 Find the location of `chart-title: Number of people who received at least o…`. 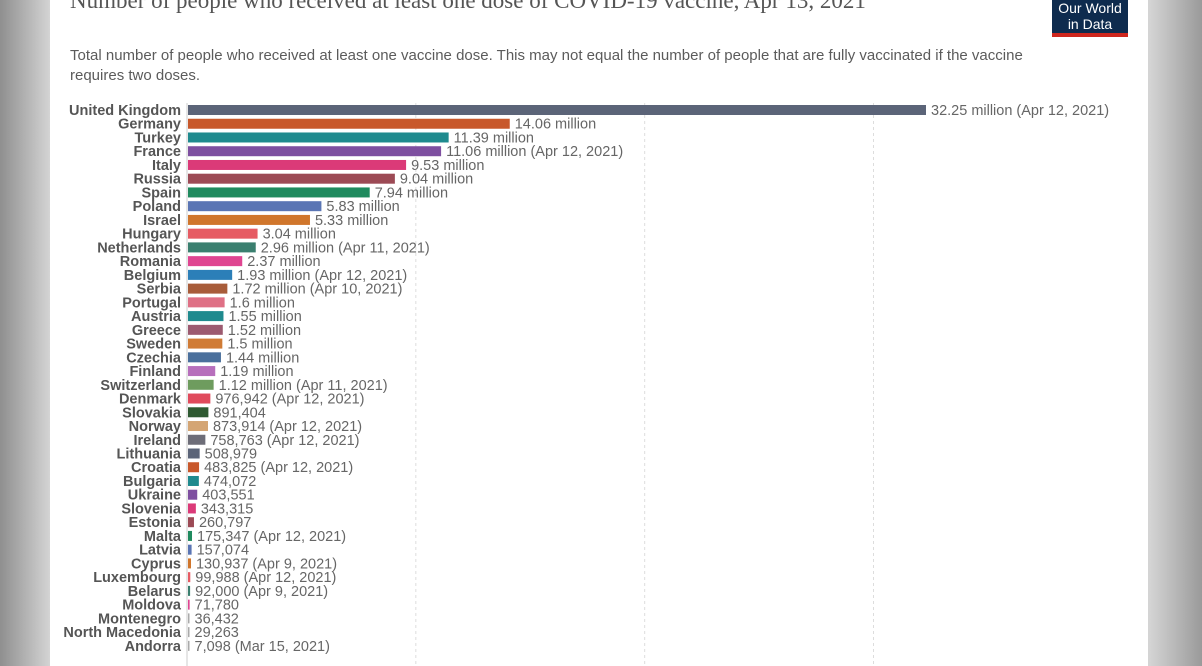

chart-title: Number of people who received at least o… is located at coordinates (468, 6).